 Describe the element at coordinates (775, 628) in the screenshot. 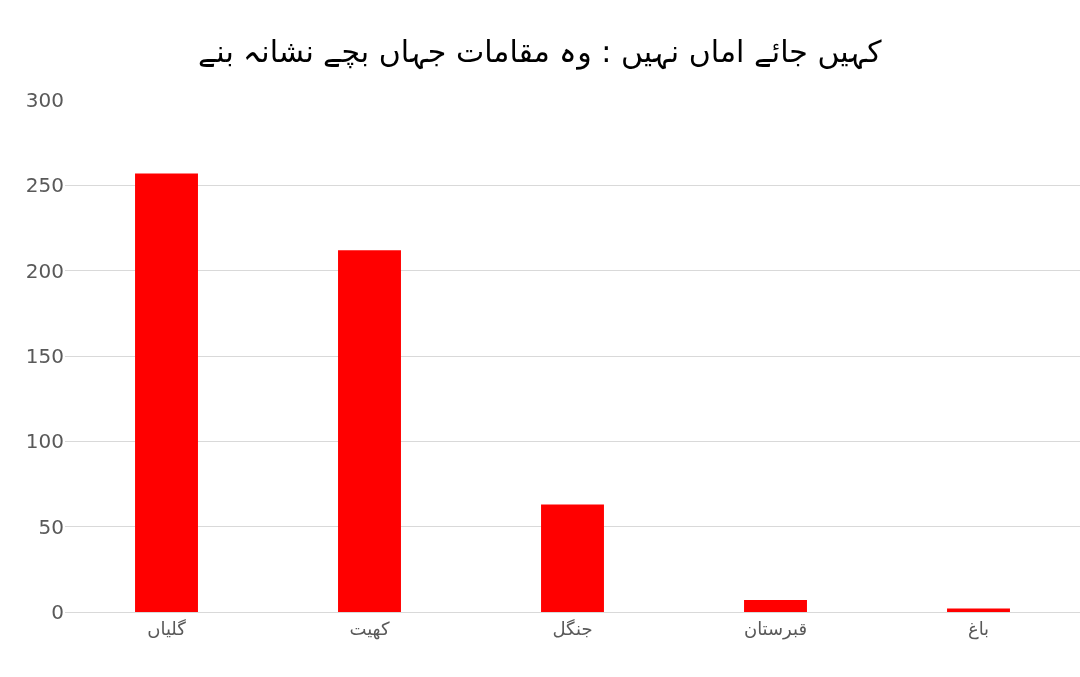

I see `x-tick-label: قبرستان` at that location.